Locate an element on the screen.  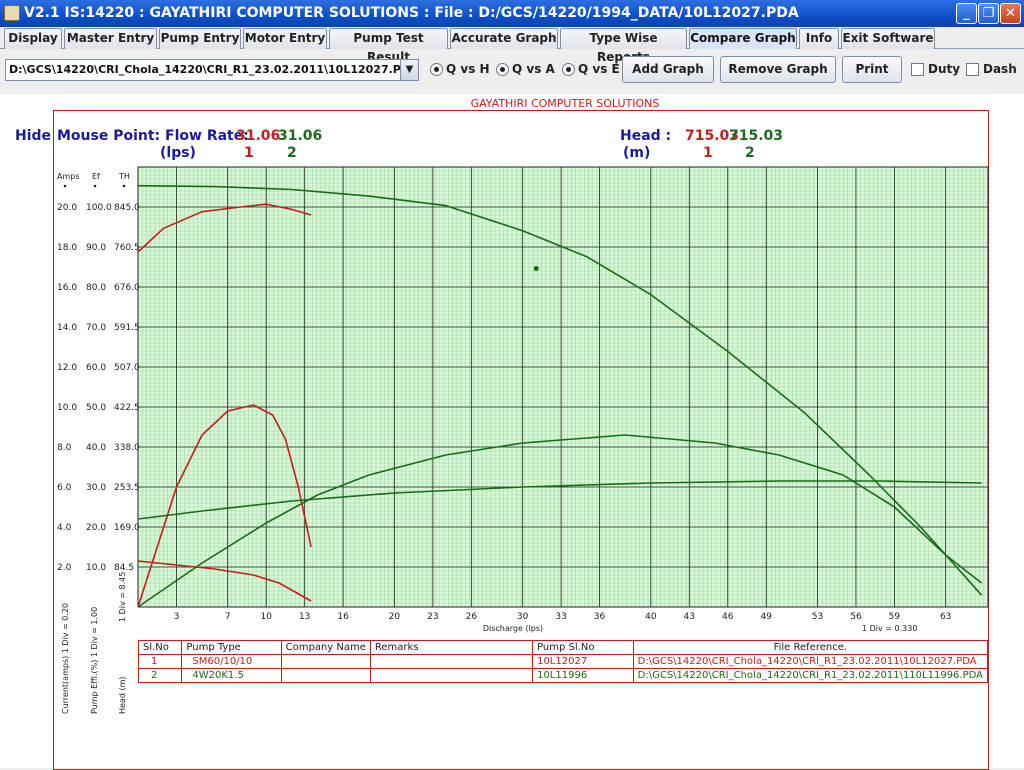
efficiency-tick-label: 60.0 is located at coordinates (96, 368).